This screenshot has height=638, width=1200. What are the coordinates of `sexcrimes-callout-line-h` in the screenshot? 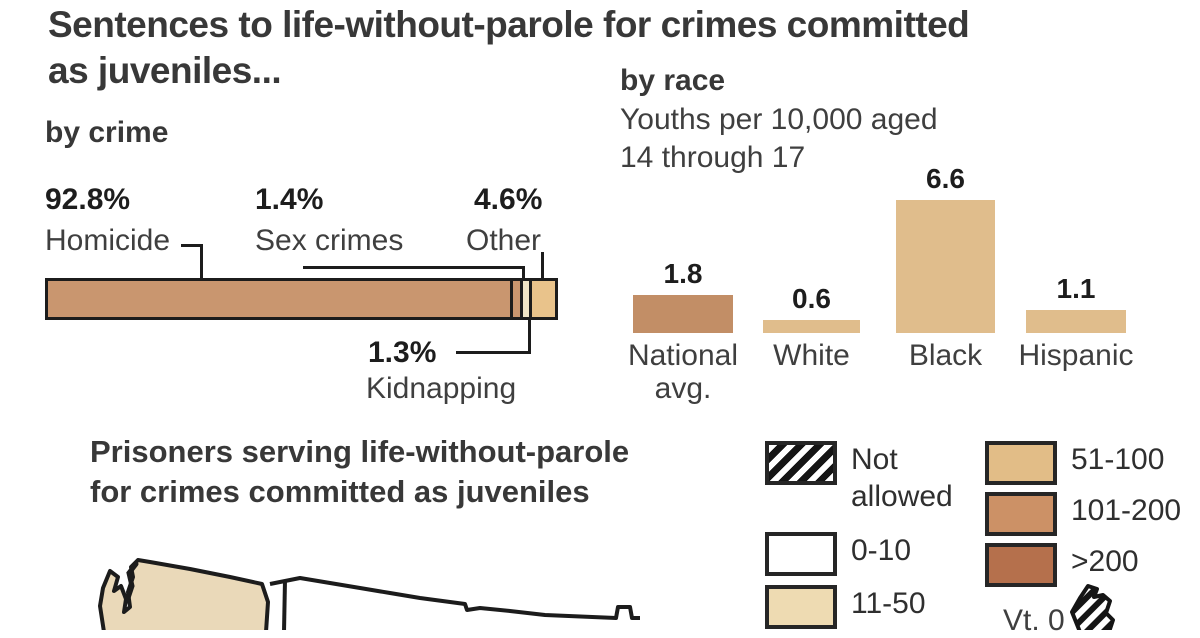 It's located at (414, 267).